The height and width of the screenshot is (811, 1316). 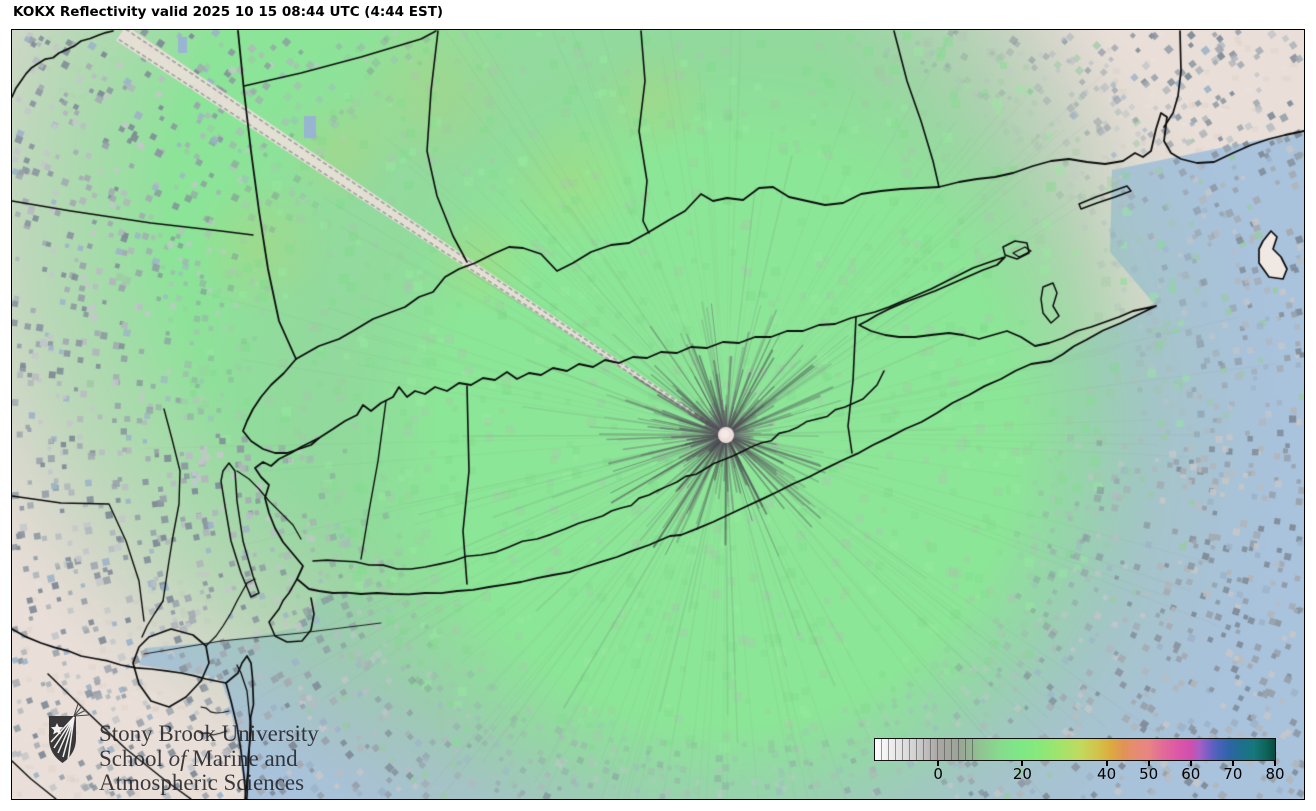 I want to click on colorbar-tick-label: 40, so click(x=1107, y=774).